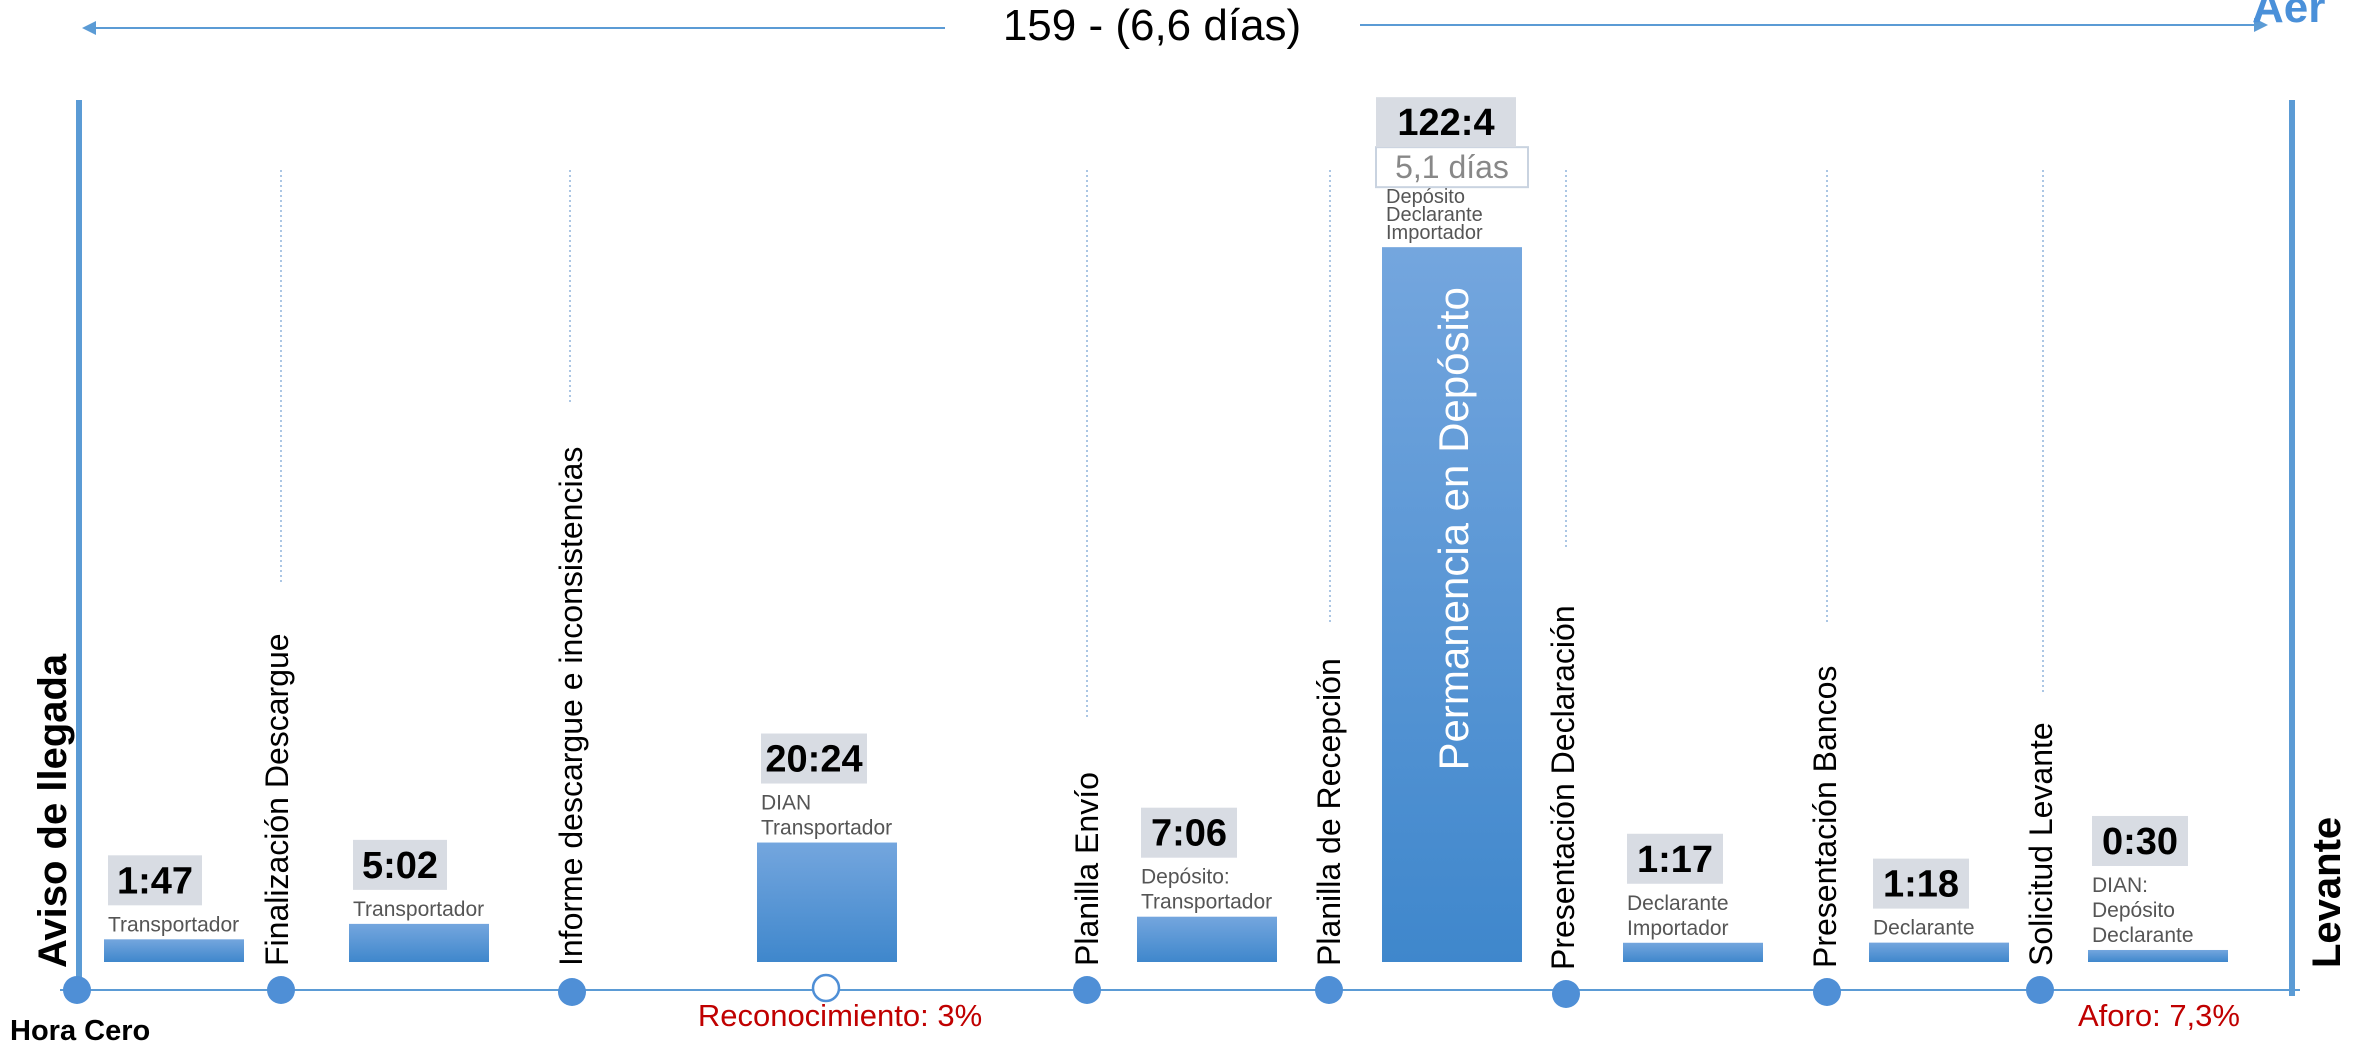 This screenshot has height=1046, width=2364. What do you see at coordinates (2288, 16) in the screenshot?
I see `corner-label: Aer` at bounding box center [2288, 16].